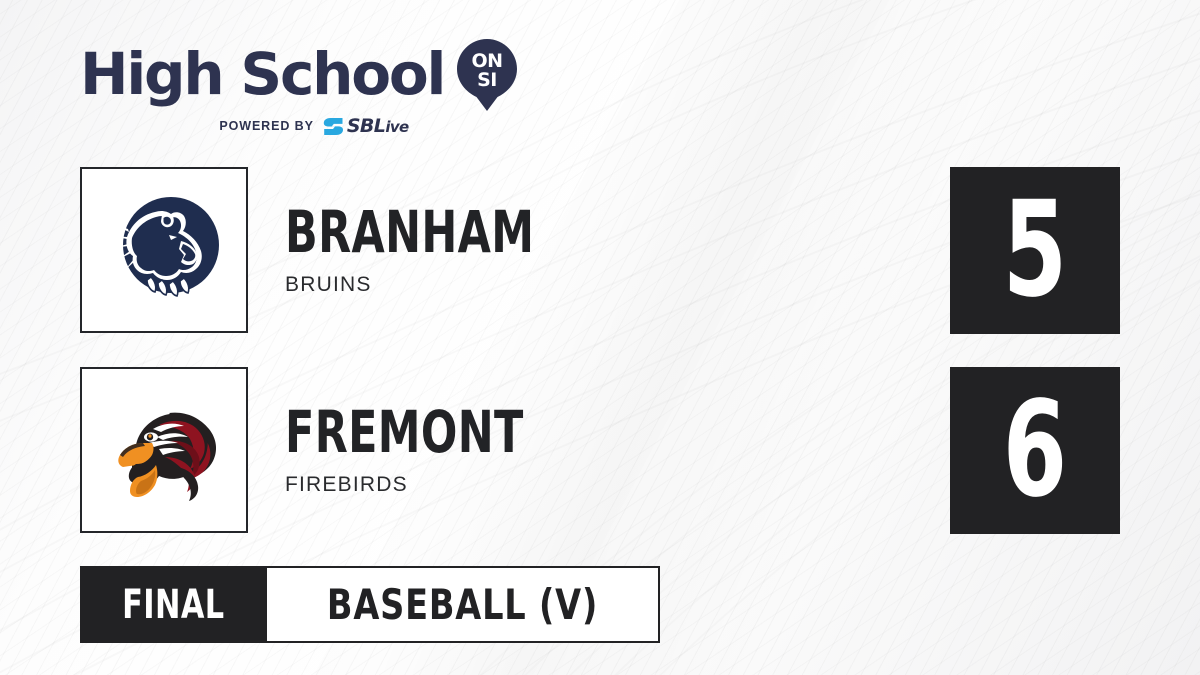  I want to click on brand-wordmark: High School, so click(263, 74).